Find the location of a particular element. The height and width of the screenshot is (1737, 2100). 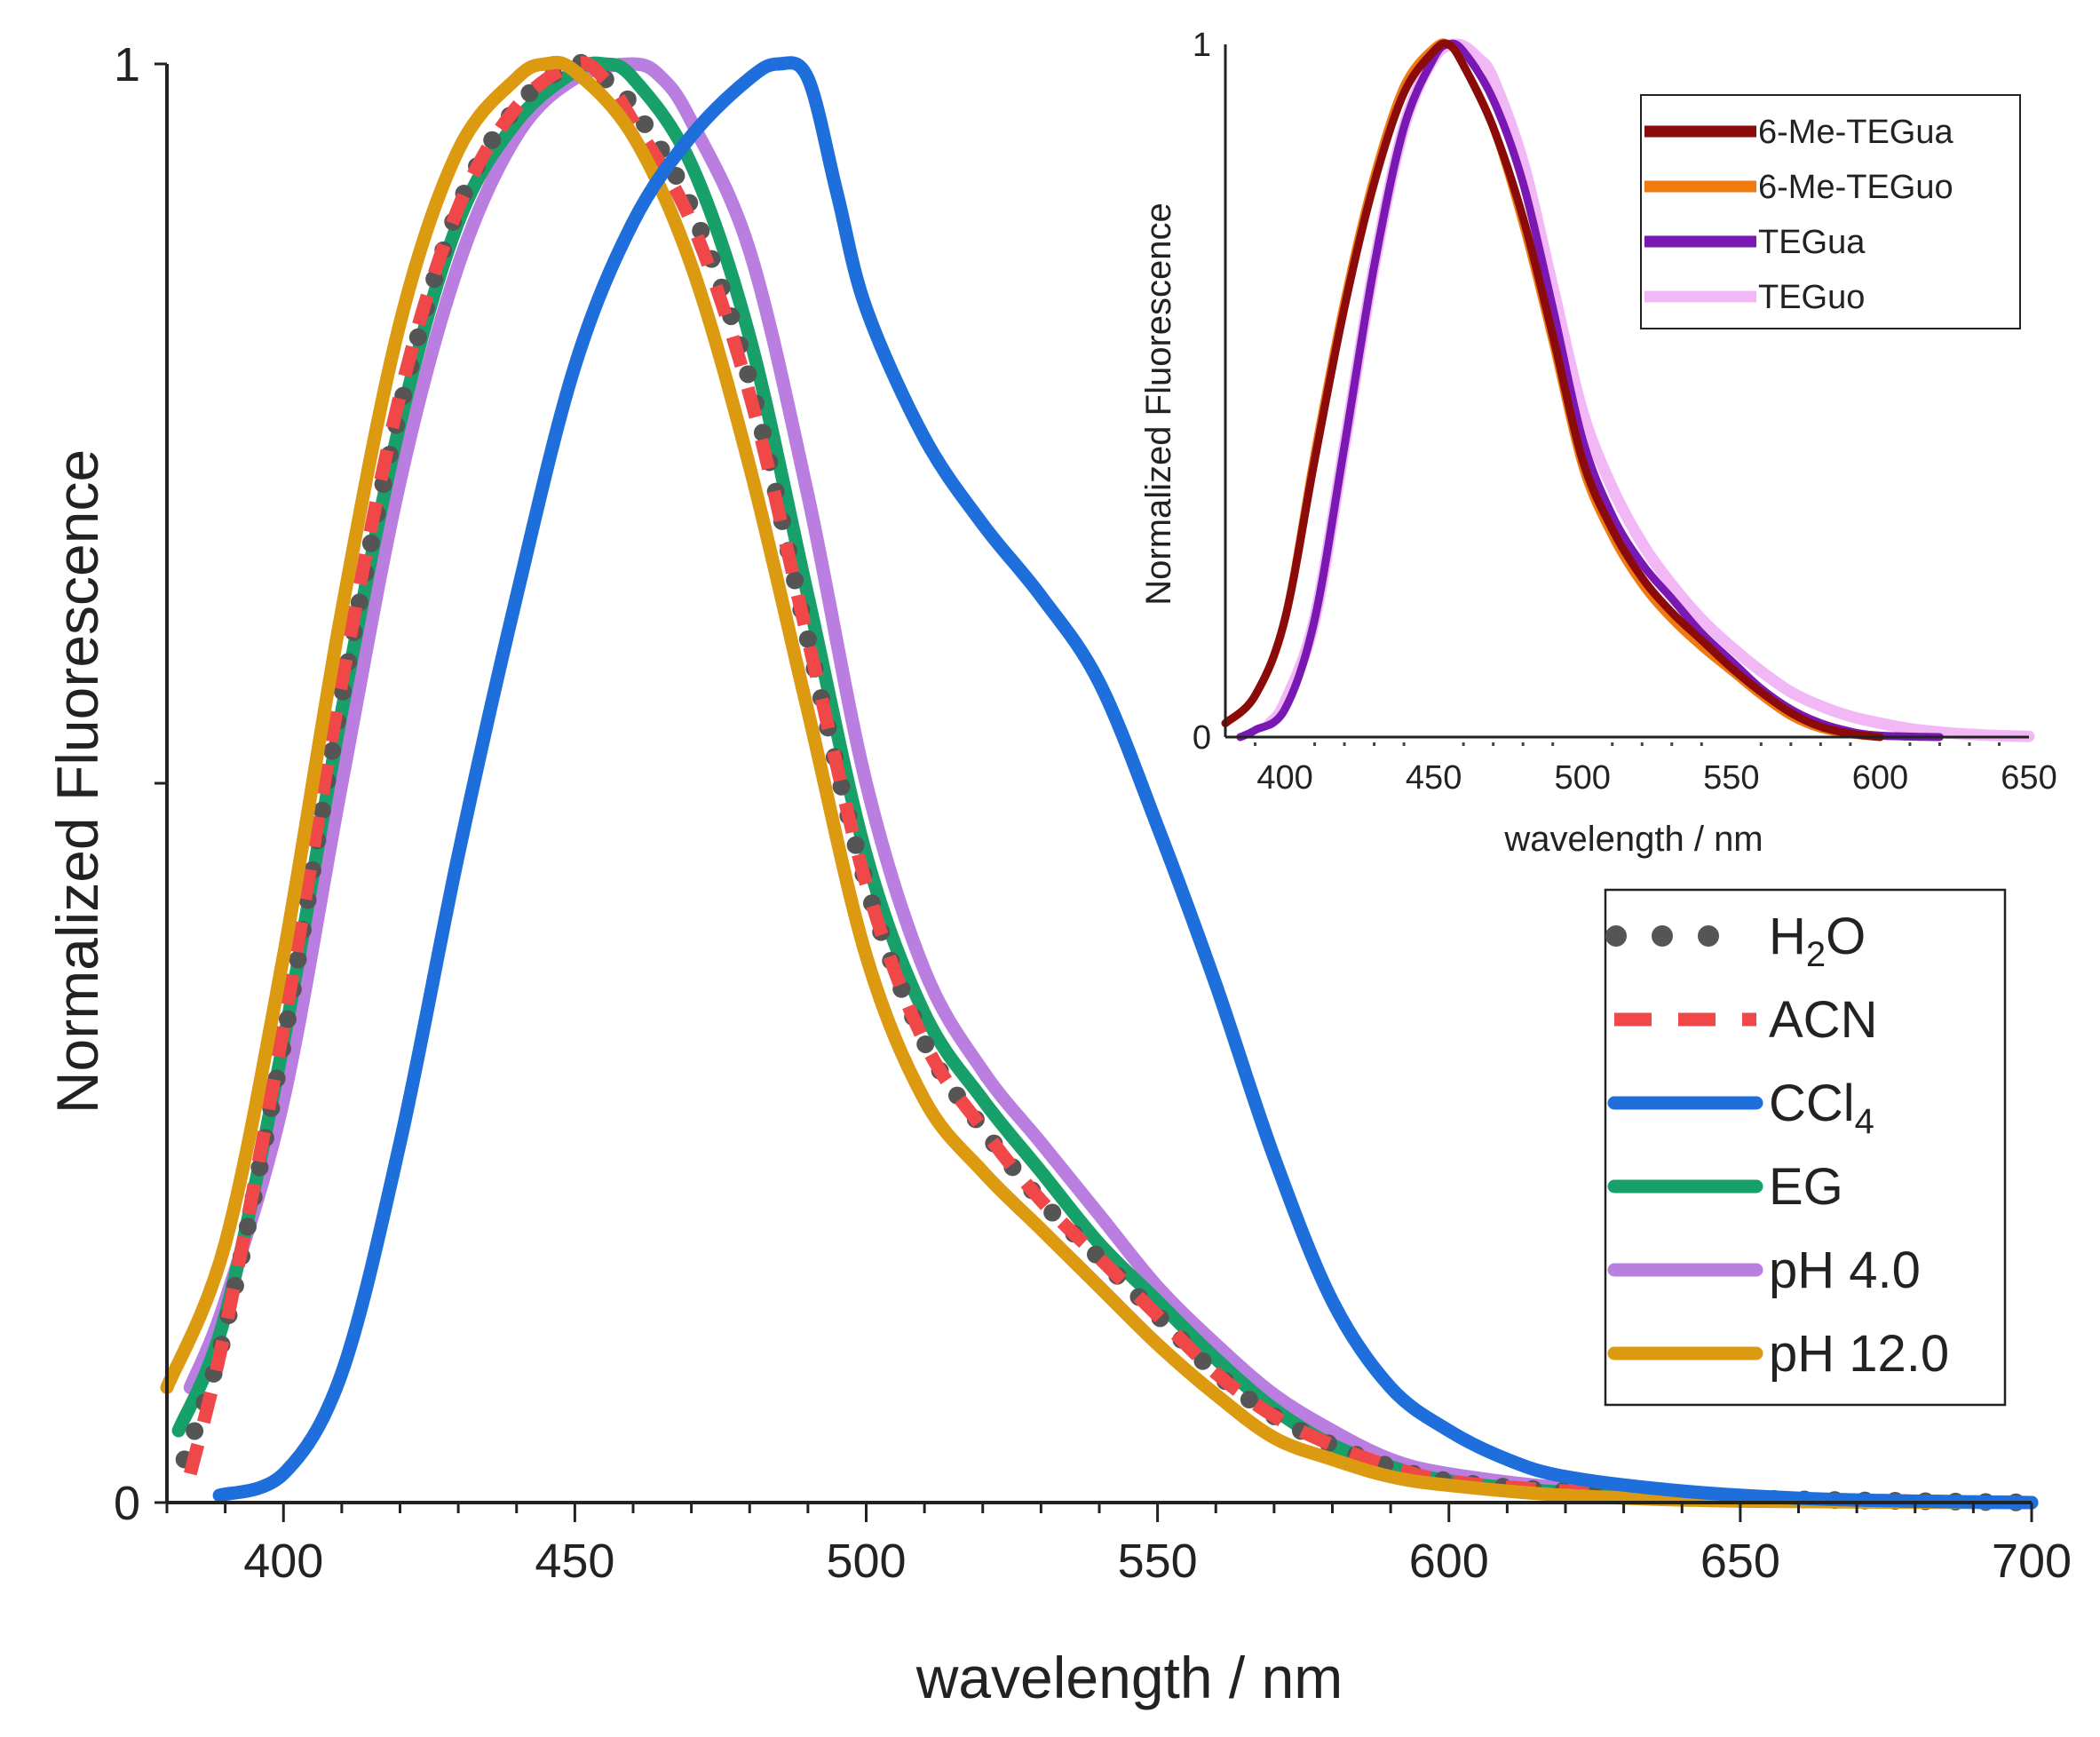

main-x-axis-title: wavelength / nm is located at coordinates (1129, 1677).